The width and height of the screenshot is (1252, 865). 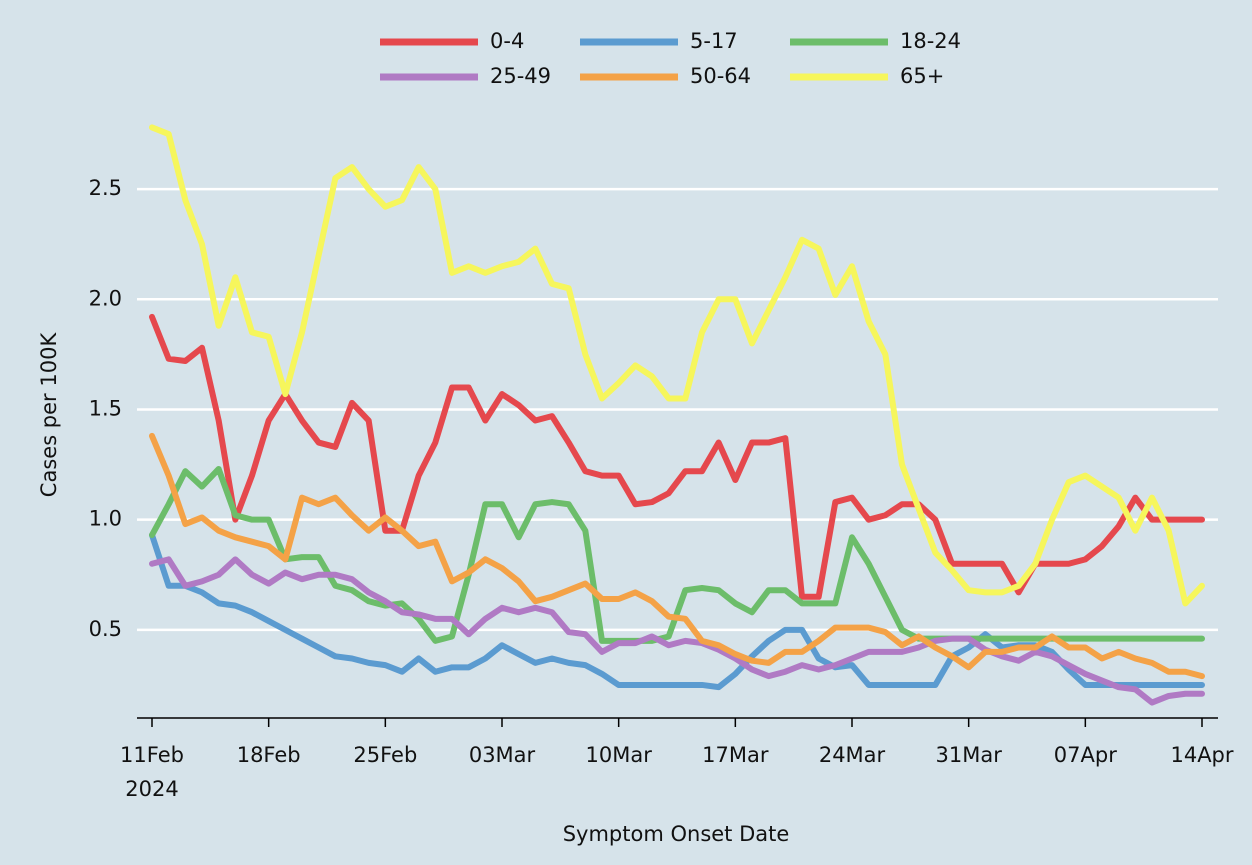 I want to click on legend-label: 65+, so click(x=922, y=76).